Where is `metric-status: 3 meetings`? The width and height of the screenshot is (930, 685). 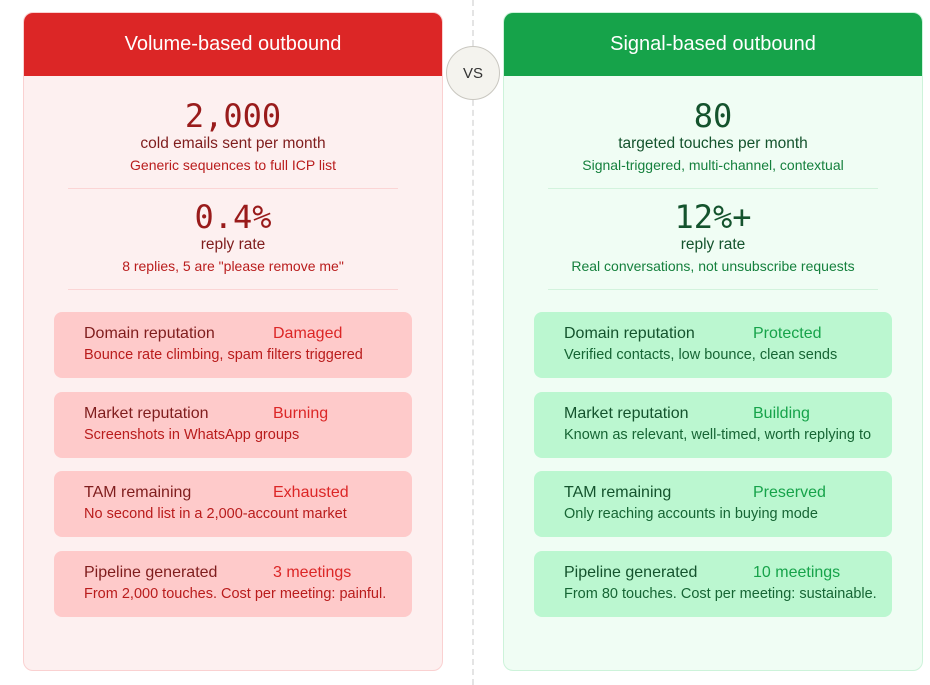 metric-status: 3 meetings is located at coordinates (312, 572).